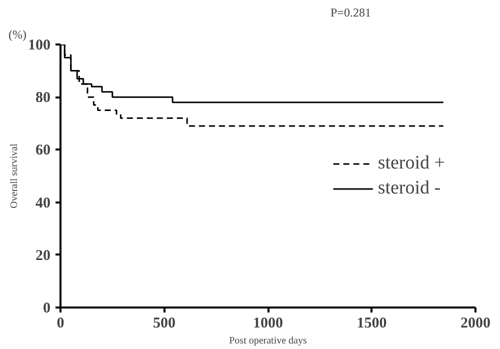 The height and width of the screenshot is (349, 500). What do you see at coordinates (164, 324) in the screenshot?
I see `x-tick-label: 500` at bounding box center [164, 324].